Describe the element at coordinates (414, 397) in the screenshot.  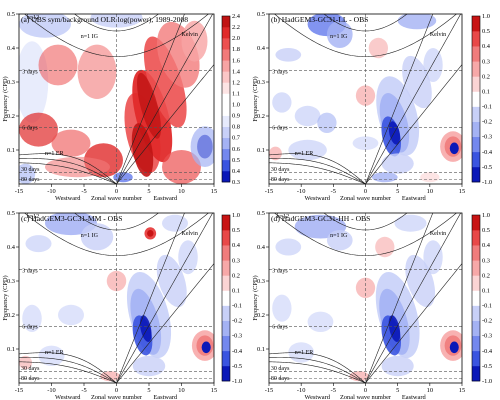
I see `eastward-label: Eastward` at that location.